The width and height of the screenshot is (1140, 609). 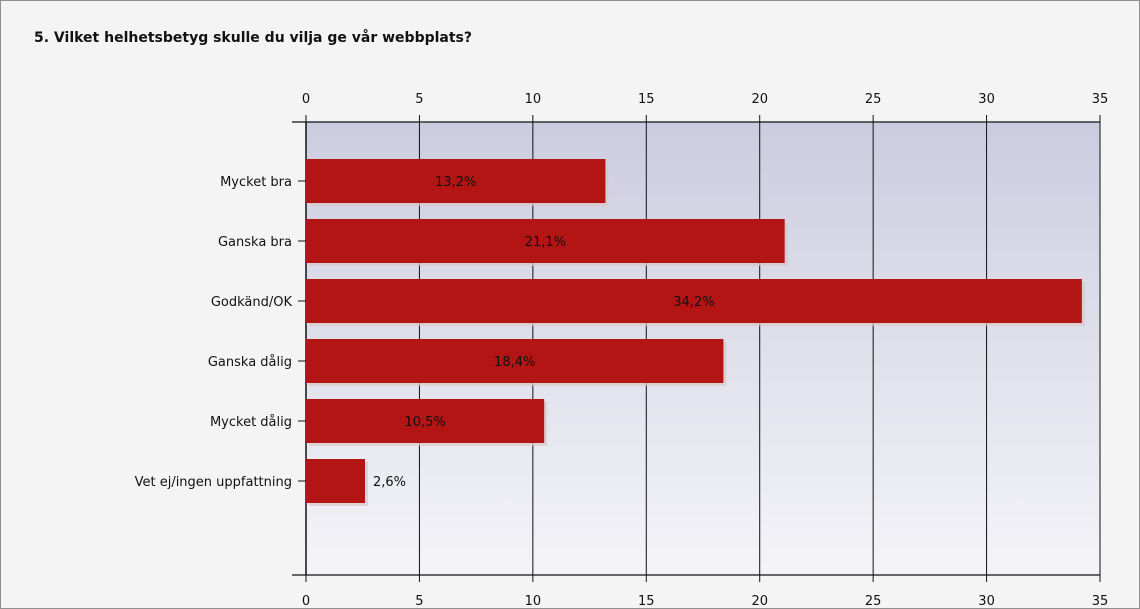 I want to click on x-tick-label-top: 20, so click(x=759, y=99).